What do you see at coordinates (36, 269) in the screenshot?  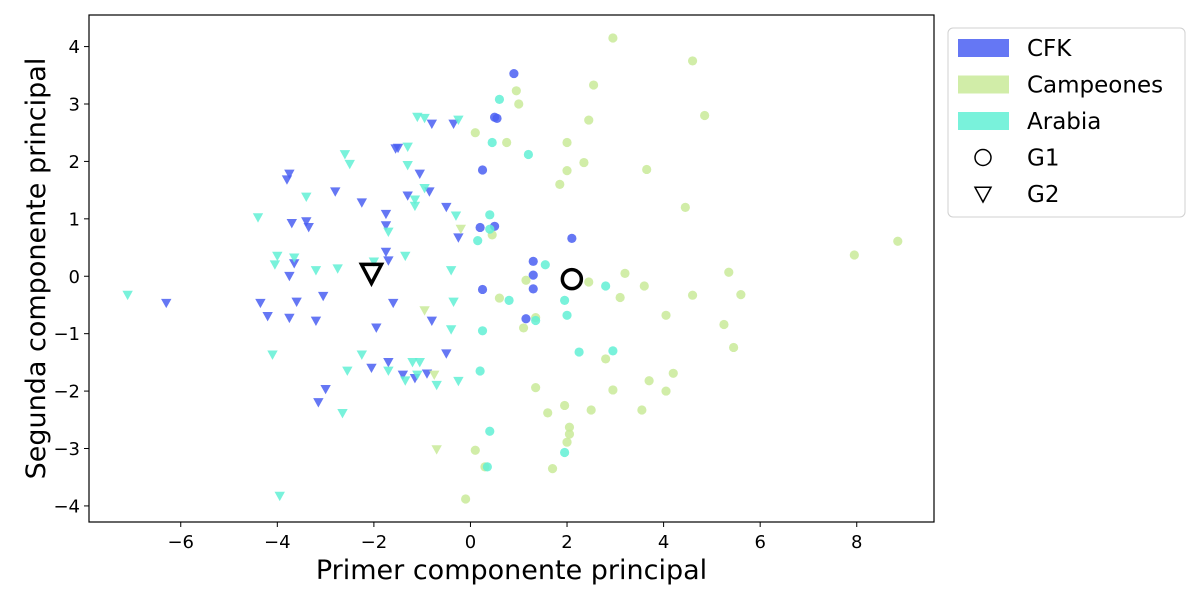 I see `y-axis-title: Segunda componente principal` at bounding box center [36, 269].